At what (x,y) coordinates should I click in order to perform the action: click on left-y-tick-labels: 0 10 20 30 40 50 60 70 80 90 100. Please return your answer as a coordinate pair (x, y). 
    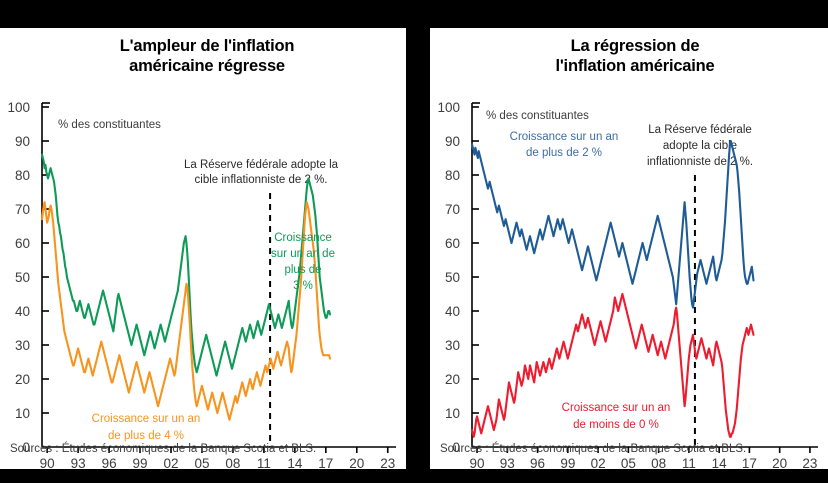
    Looking at the image, I should click on (18, 277).